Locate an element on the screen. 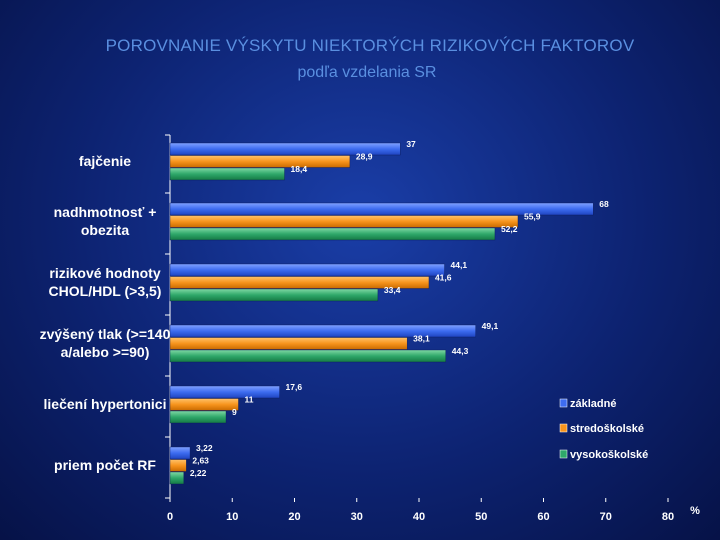 The image size is (720, 540). category-label-2: rizikové hodnoty is located at coordinates (104, 273).